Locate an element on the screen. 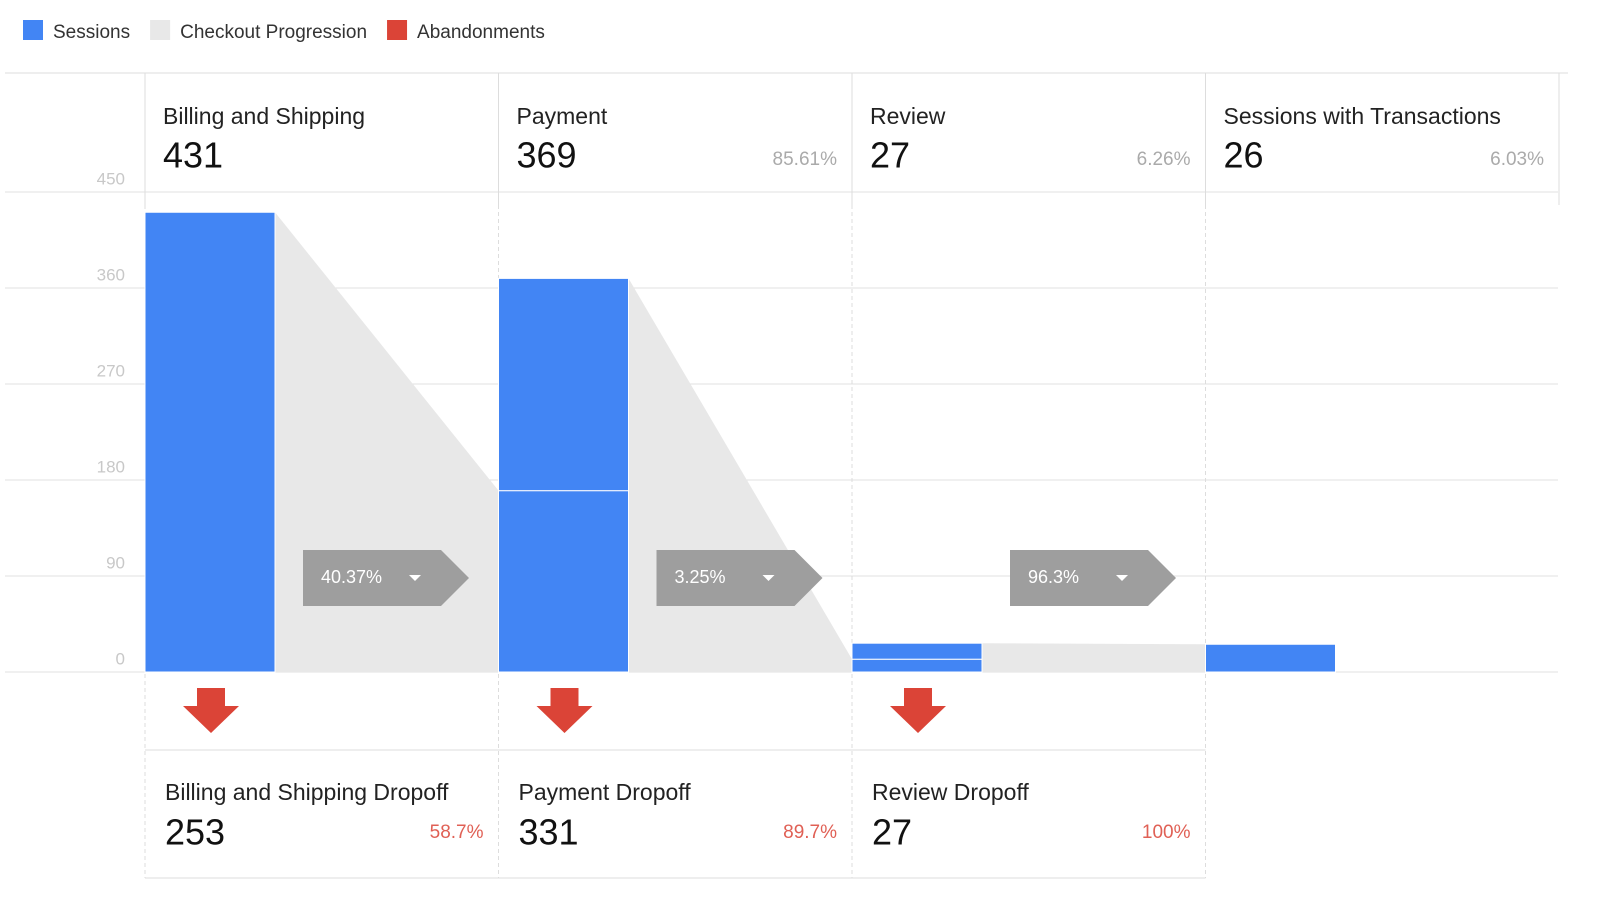 Image resolution: width=1600 pixels, height=919 pixels. dropoff-rate: 100% is located at coordinates (1166, 832).